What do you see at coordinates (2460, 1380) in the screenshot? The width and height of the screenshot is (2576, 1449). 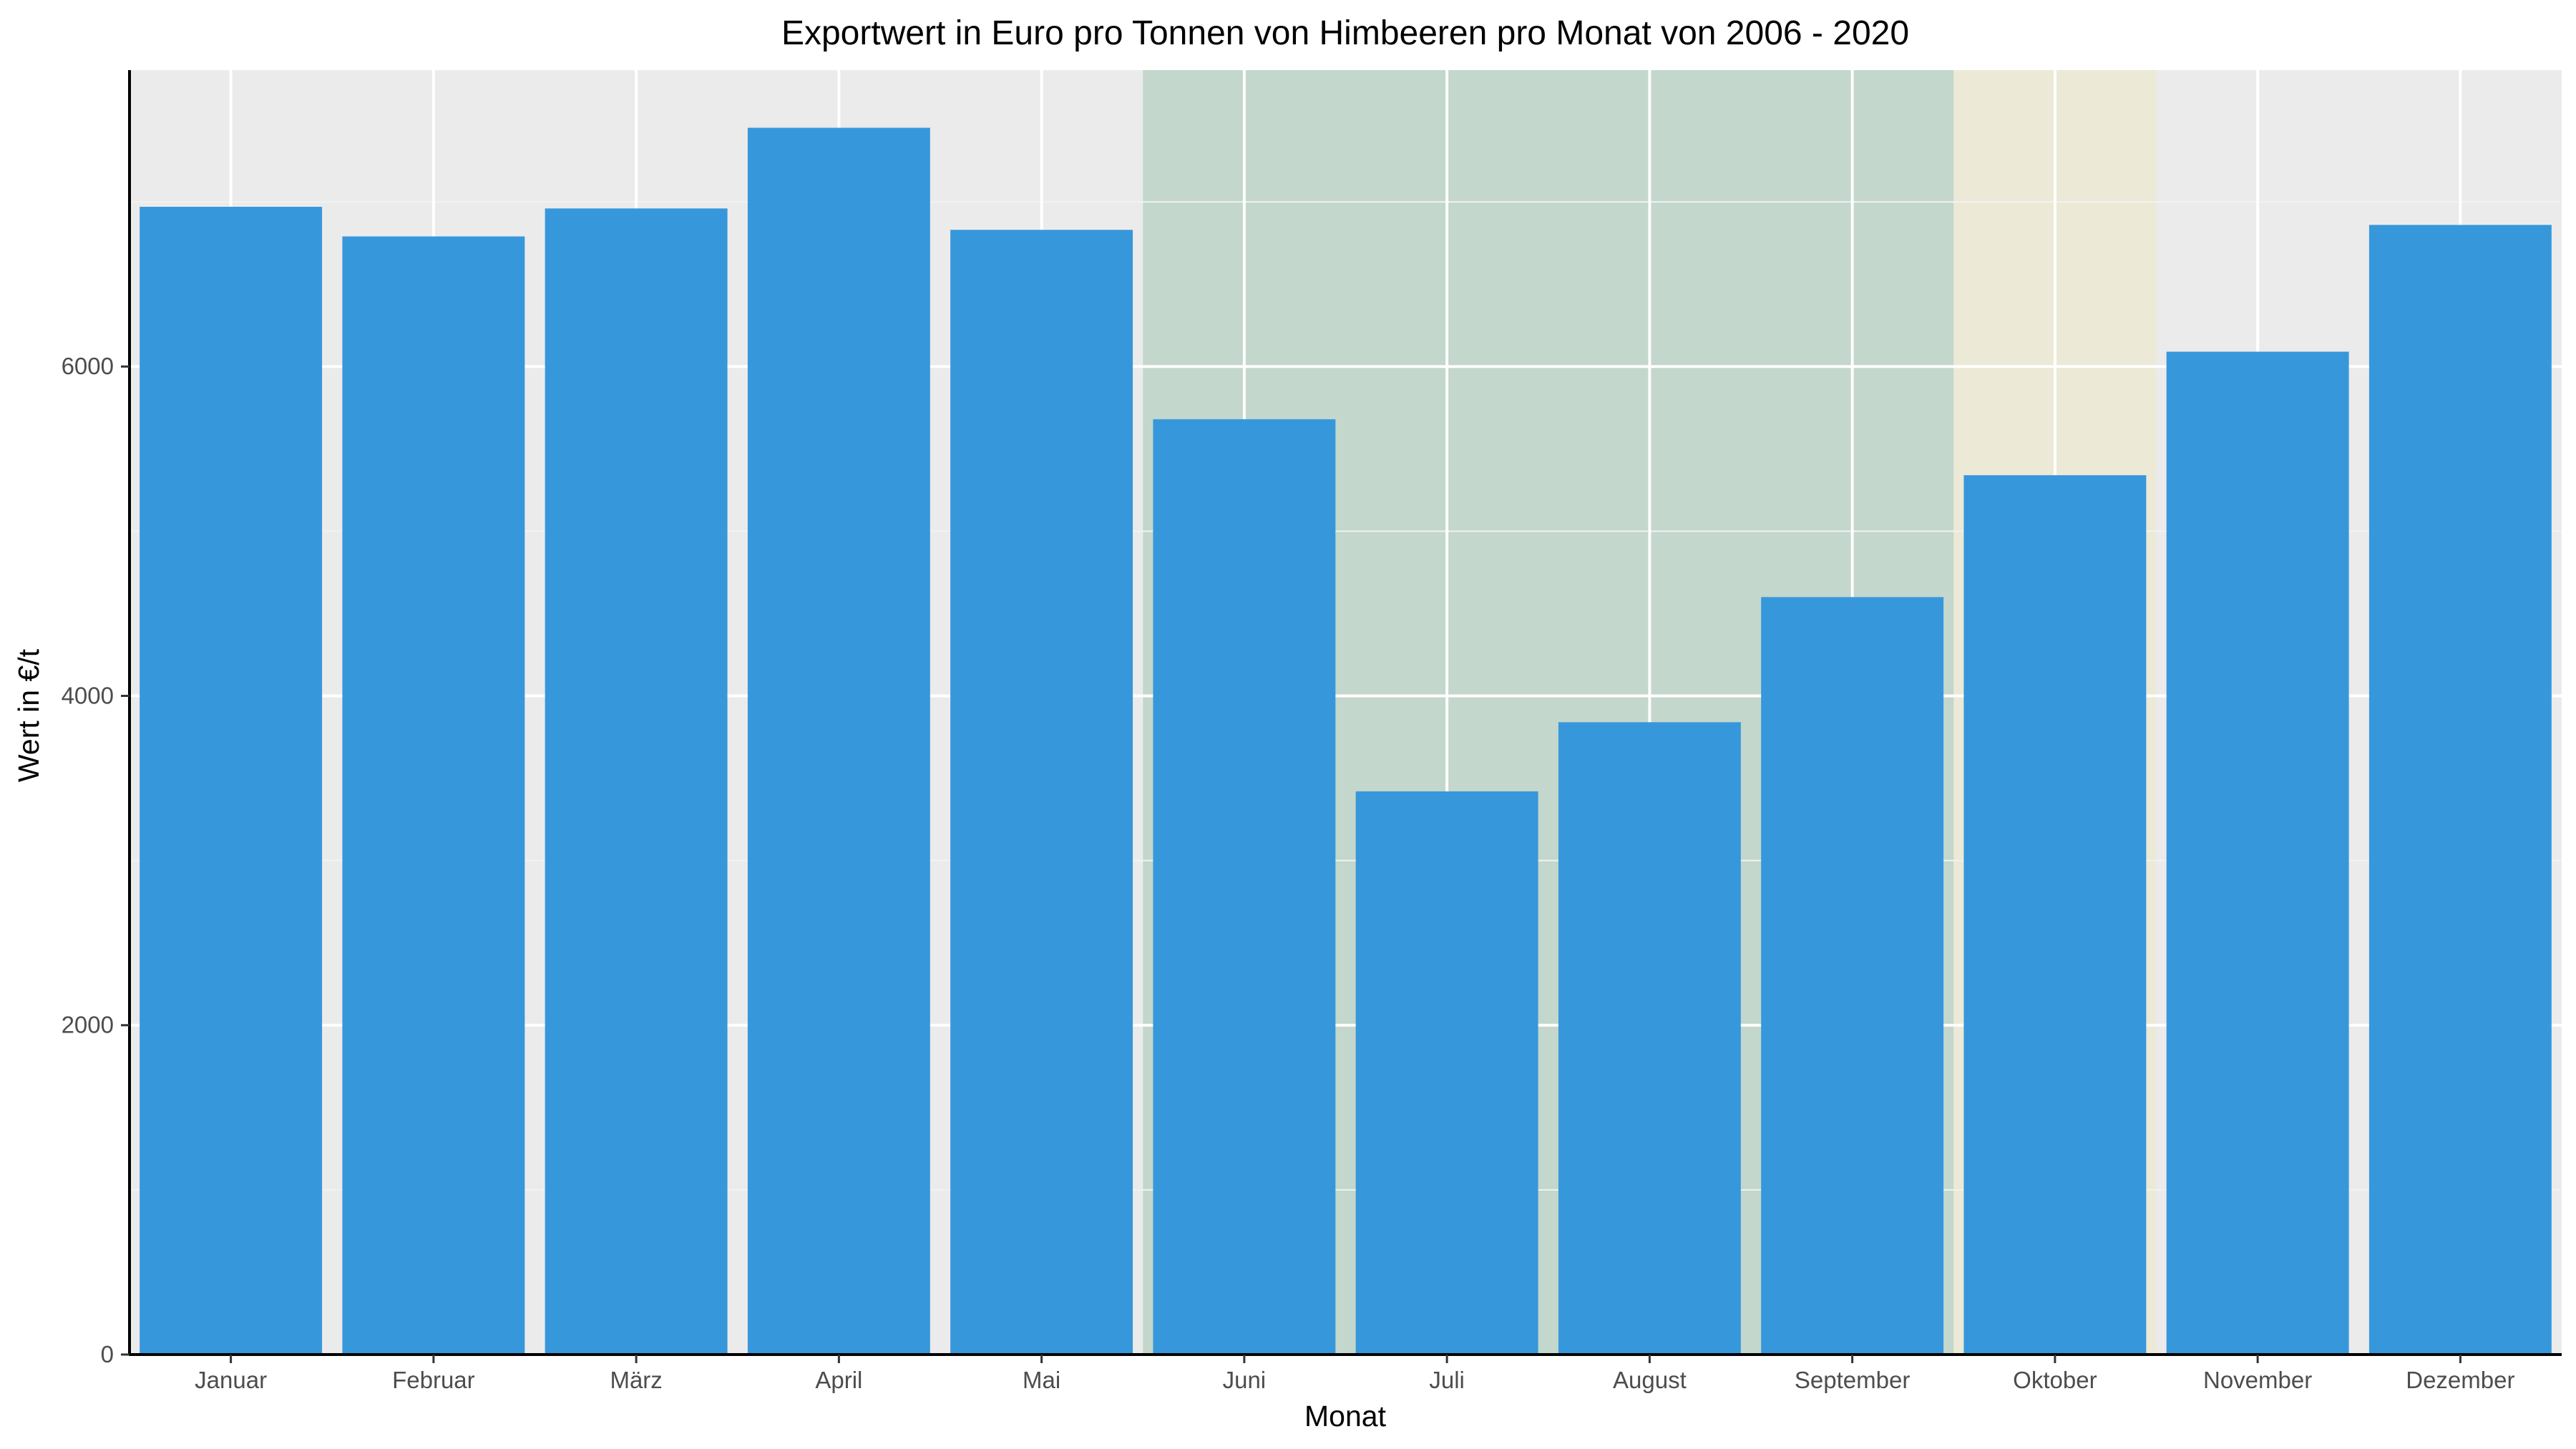 I see `x-tick-label: Dezember` at bounding box center [2460, 1380].